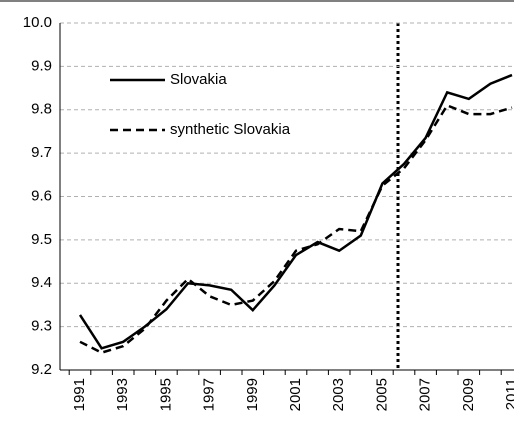 The width and height of the screenshot is (514, 427). What do you see at coordinates (508, 394) in the screenshot?
I see `x-tick-label: 2011` at bounding box center [508, 394].